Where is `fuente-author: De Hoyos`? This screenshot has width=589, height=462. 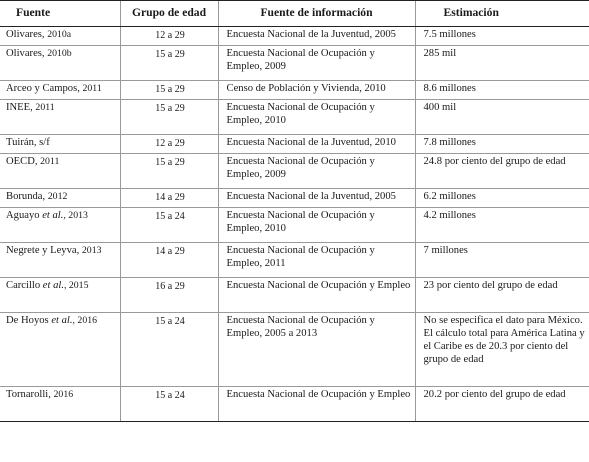 fuente-author: De Hoyos is located at coordinates (29, 320).